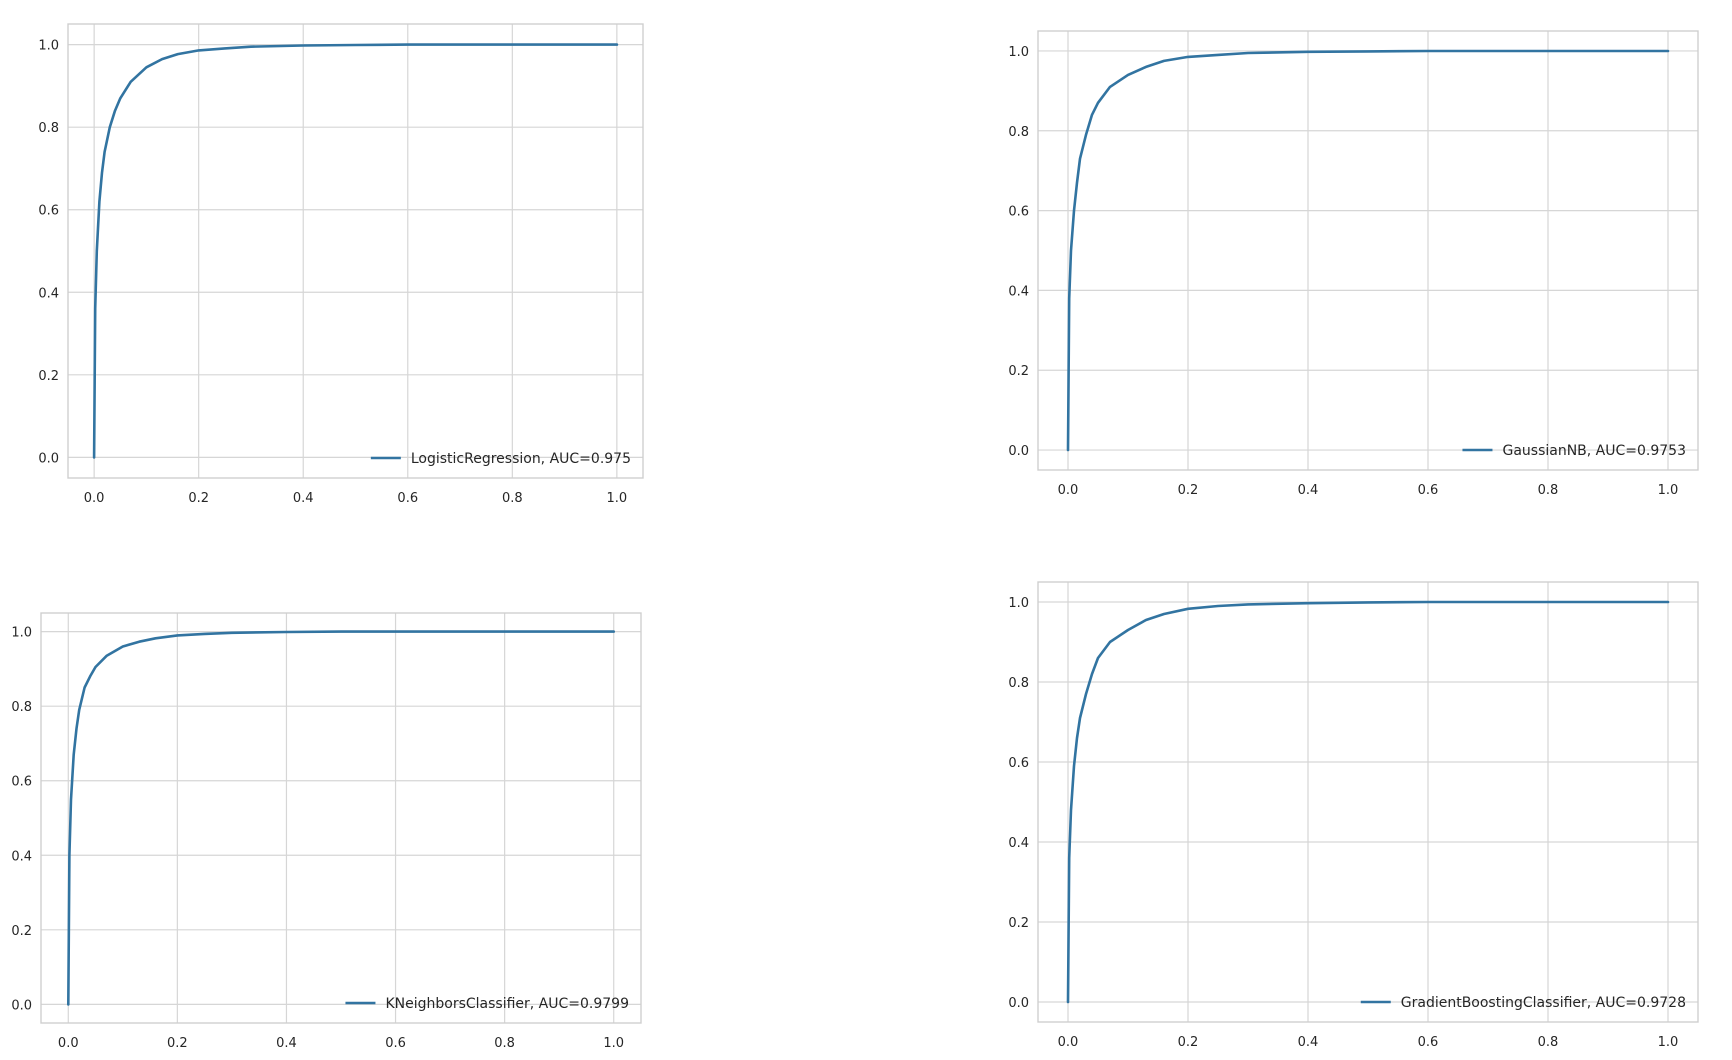 The image size is (1732, 1060). Describe the element at coordinates (521, 459) in the screenshot. I see `legend-label: LogisticRegression, AUC=0.975` at that location.